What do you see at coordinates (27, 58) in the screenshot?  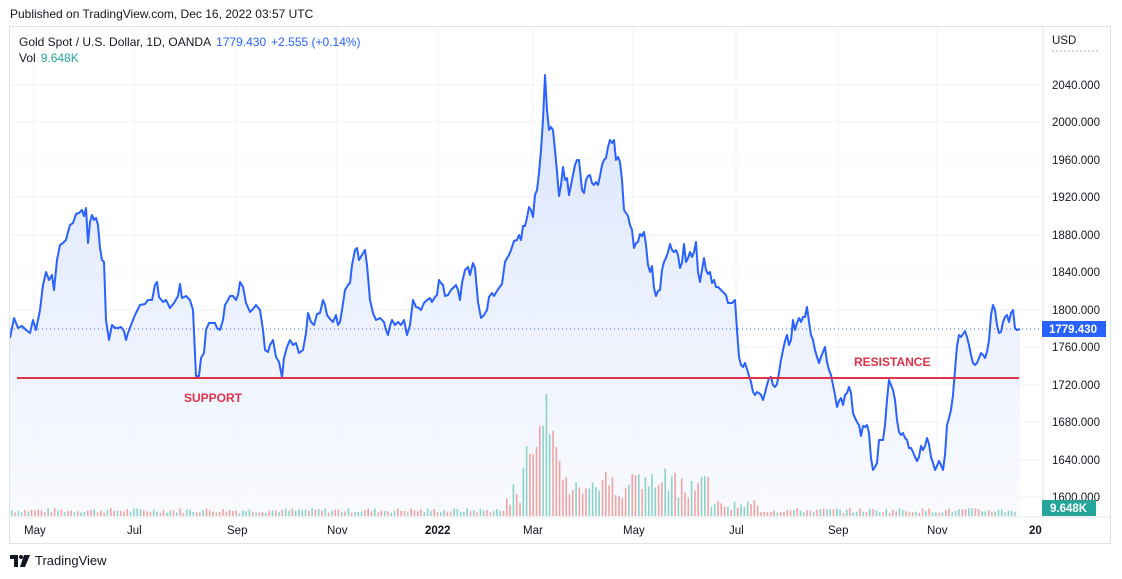 I see `volume-label: Vol` at bounding box center [27, 58].